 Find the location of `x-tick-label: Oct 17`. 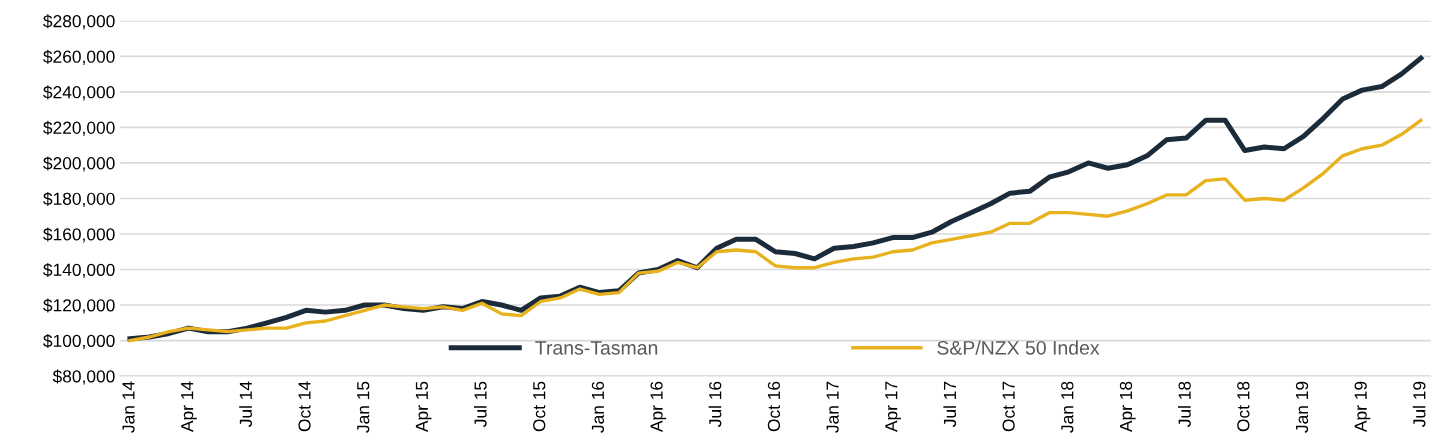

x-tick-label: Oct 17 is located at coordinates (1008, 406).